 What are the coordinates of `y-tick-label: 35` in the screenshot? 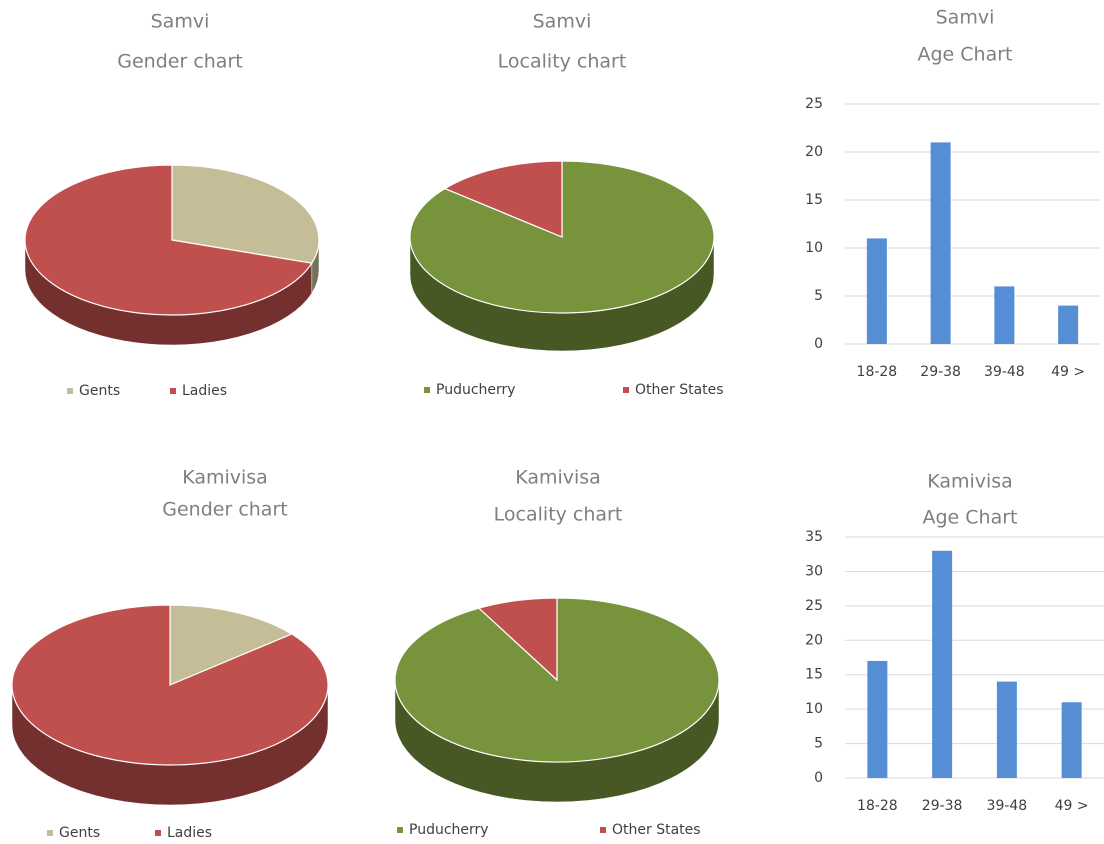 It's located at (814, 537).